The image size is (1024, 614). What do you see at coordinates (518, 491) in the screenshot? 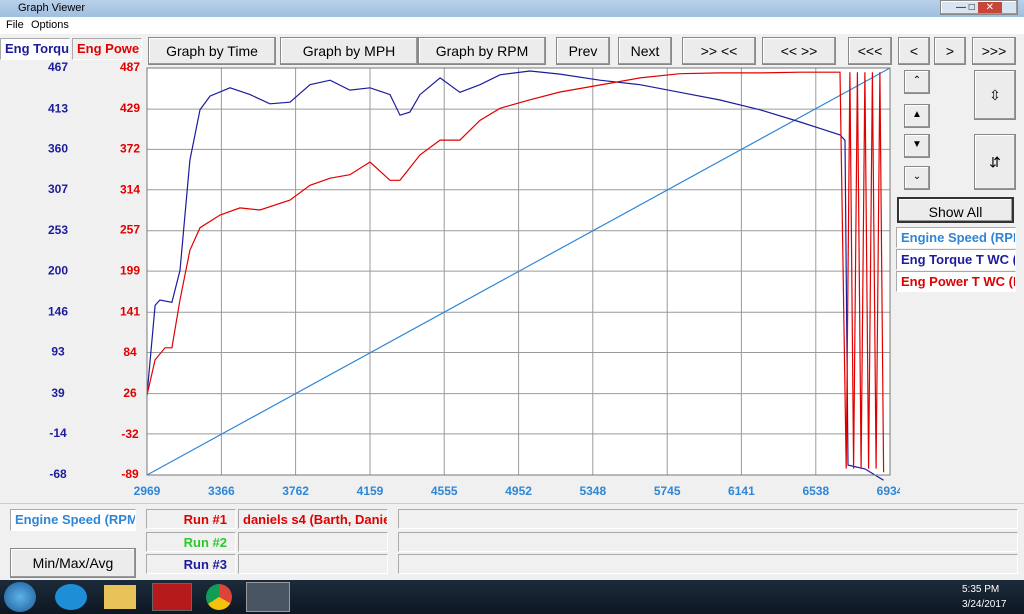
I see `x-tick-label: 4952` at bounding box center [518, 491].